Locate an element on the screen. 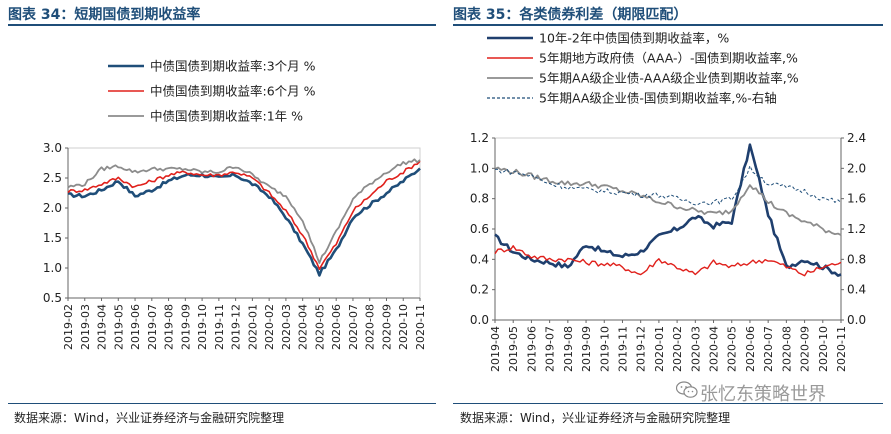 The width and height of the screenshot is (891, 434). watermark-text: 张忆东策略世界 is located at coordinates (763, 394).